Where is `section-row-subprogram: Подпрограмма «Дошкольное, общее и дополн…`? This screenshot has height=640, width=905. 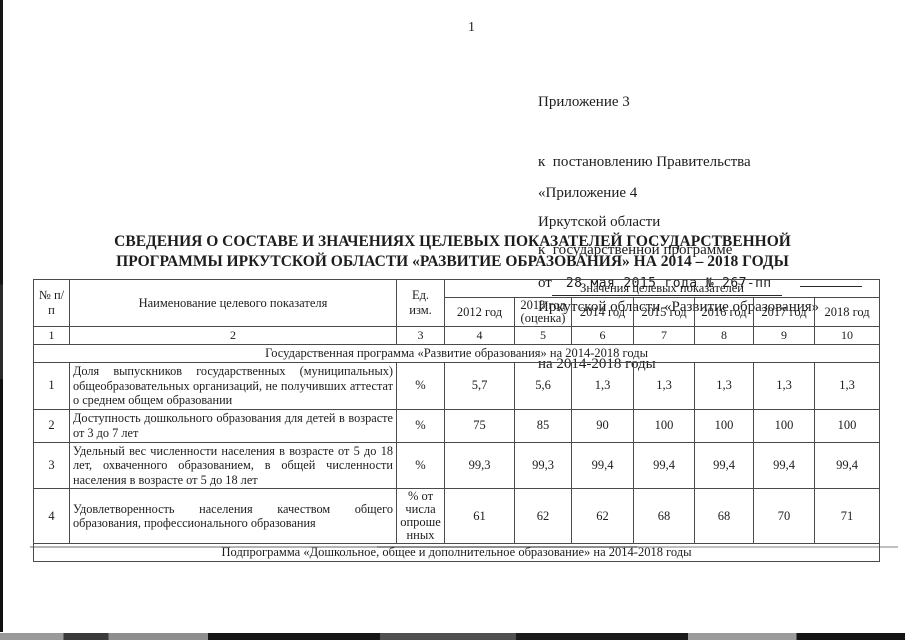 section-row-subprogram: Подпрограмма «Дошкольное, общее и дополн… is located at coordinates (456, 552).